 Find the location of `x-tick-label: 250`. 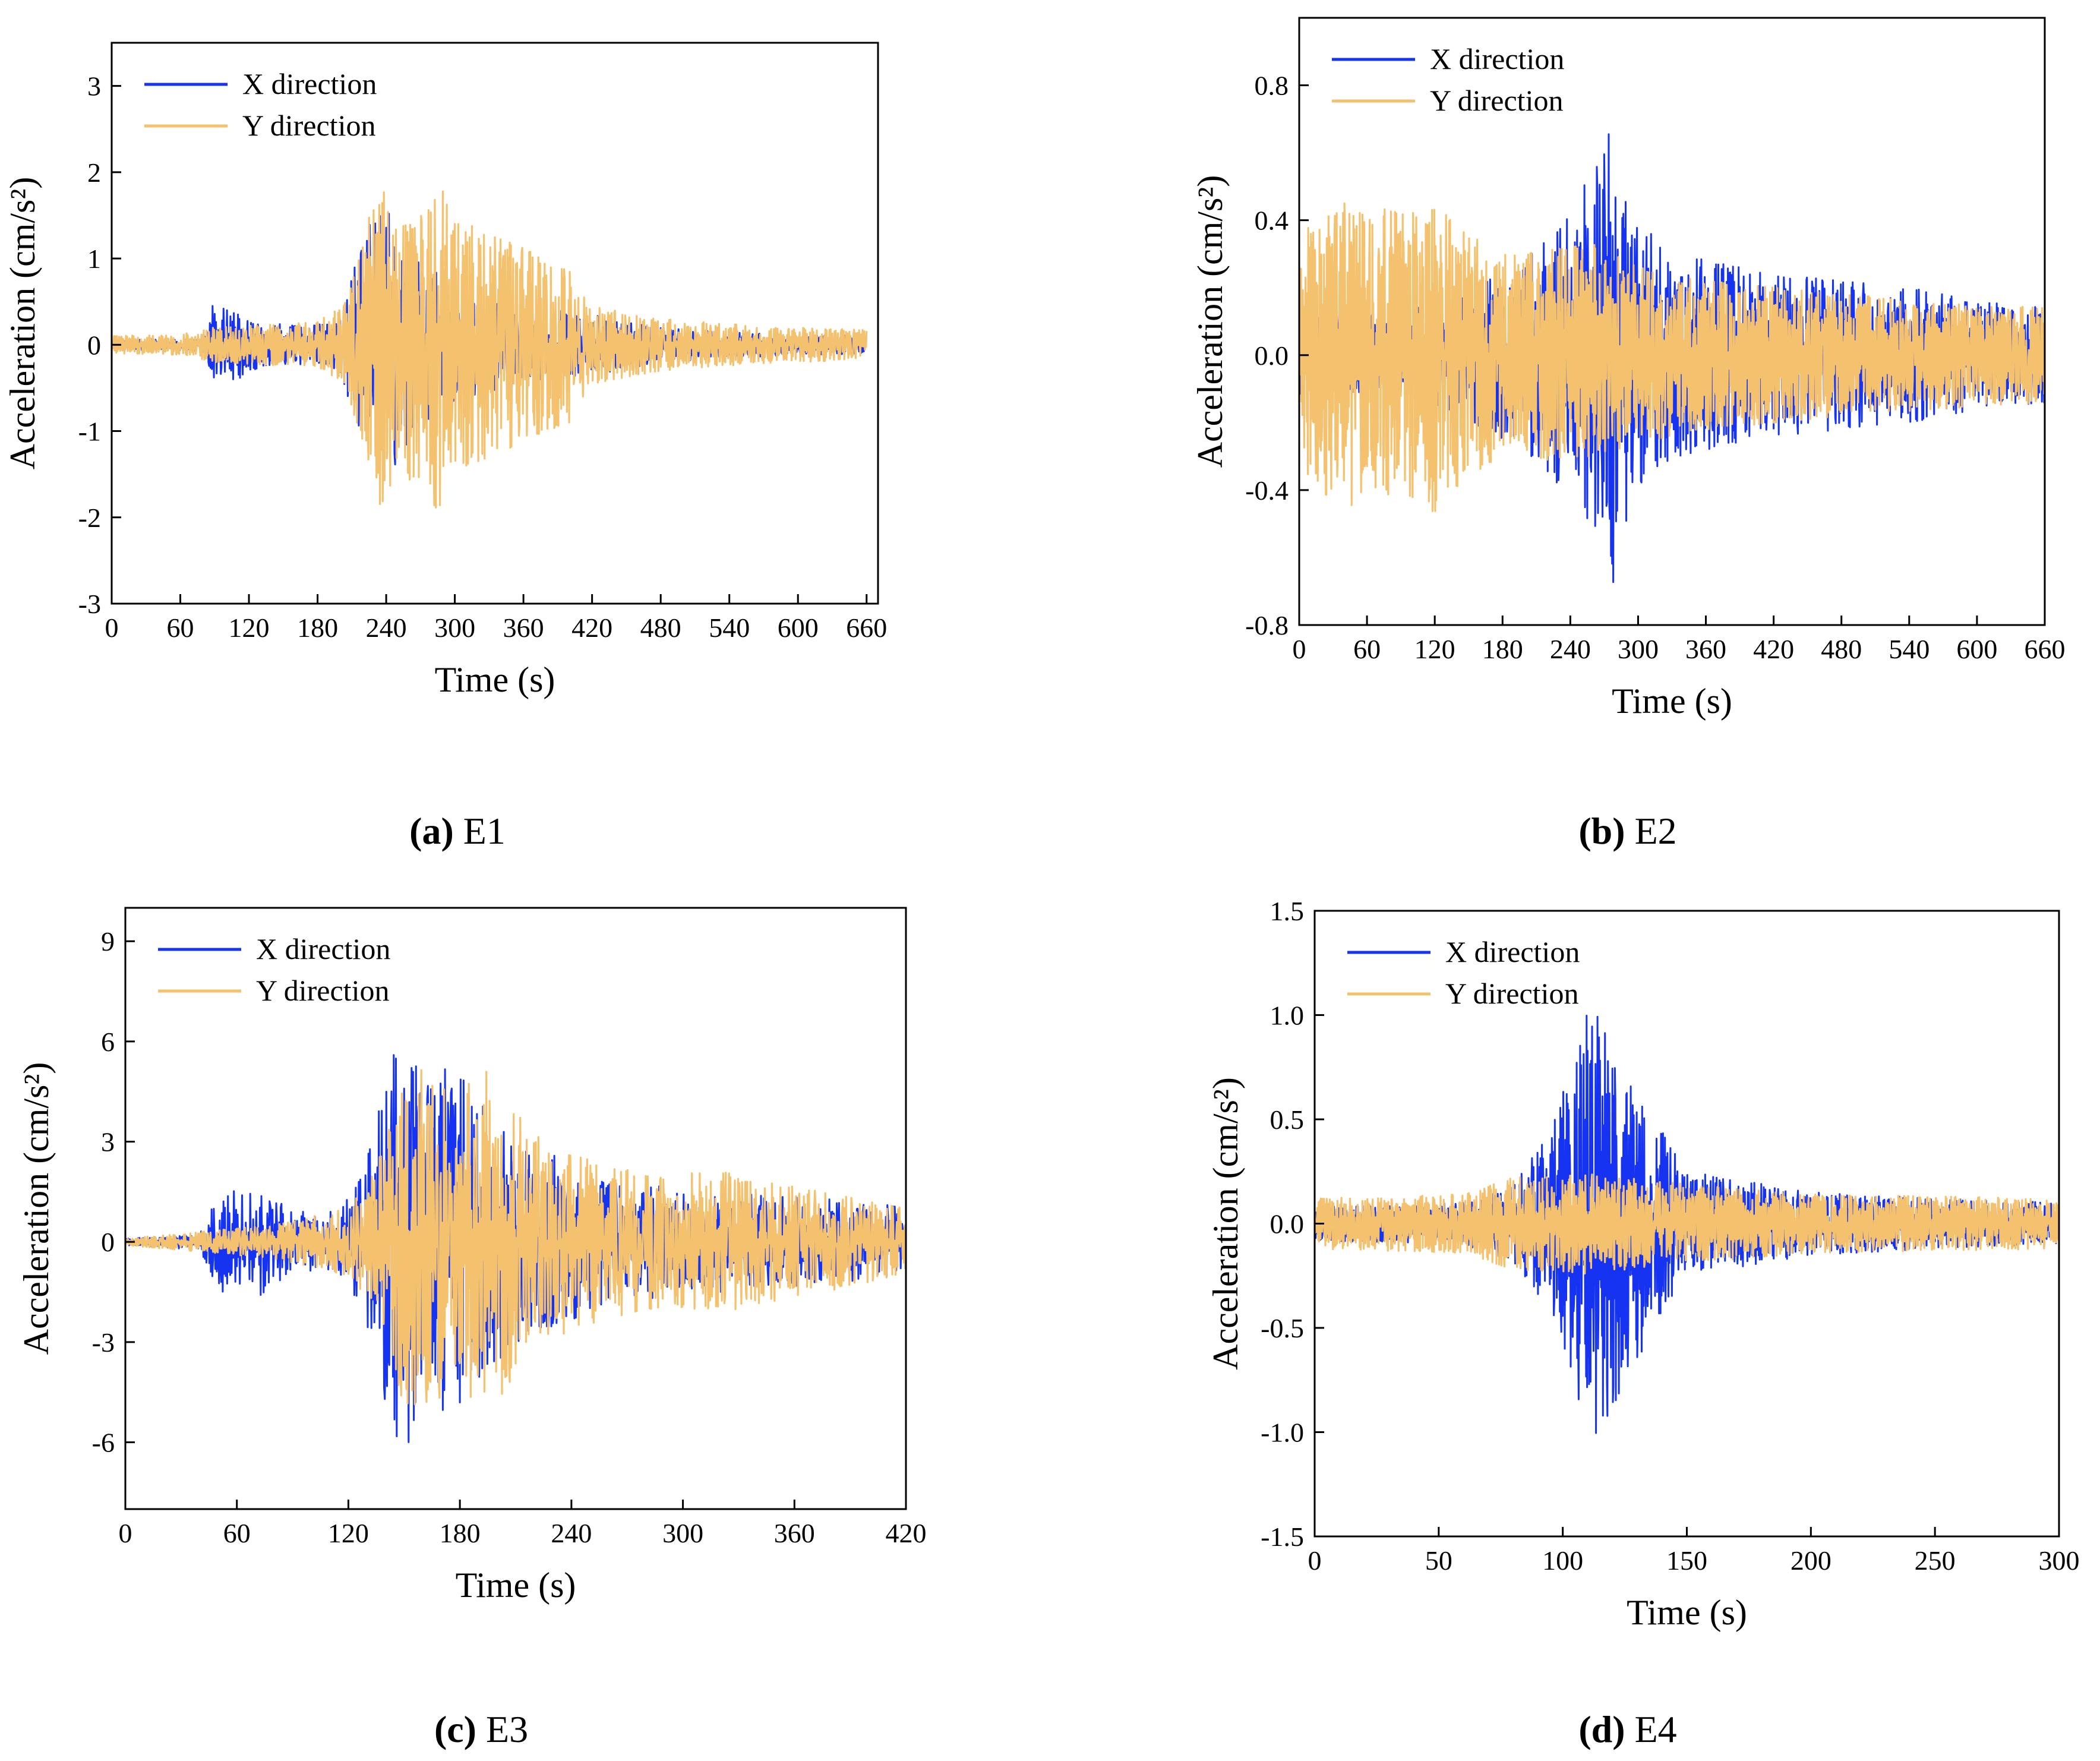

x-tick-label: 250 is located at coordinates (1935, 1560).